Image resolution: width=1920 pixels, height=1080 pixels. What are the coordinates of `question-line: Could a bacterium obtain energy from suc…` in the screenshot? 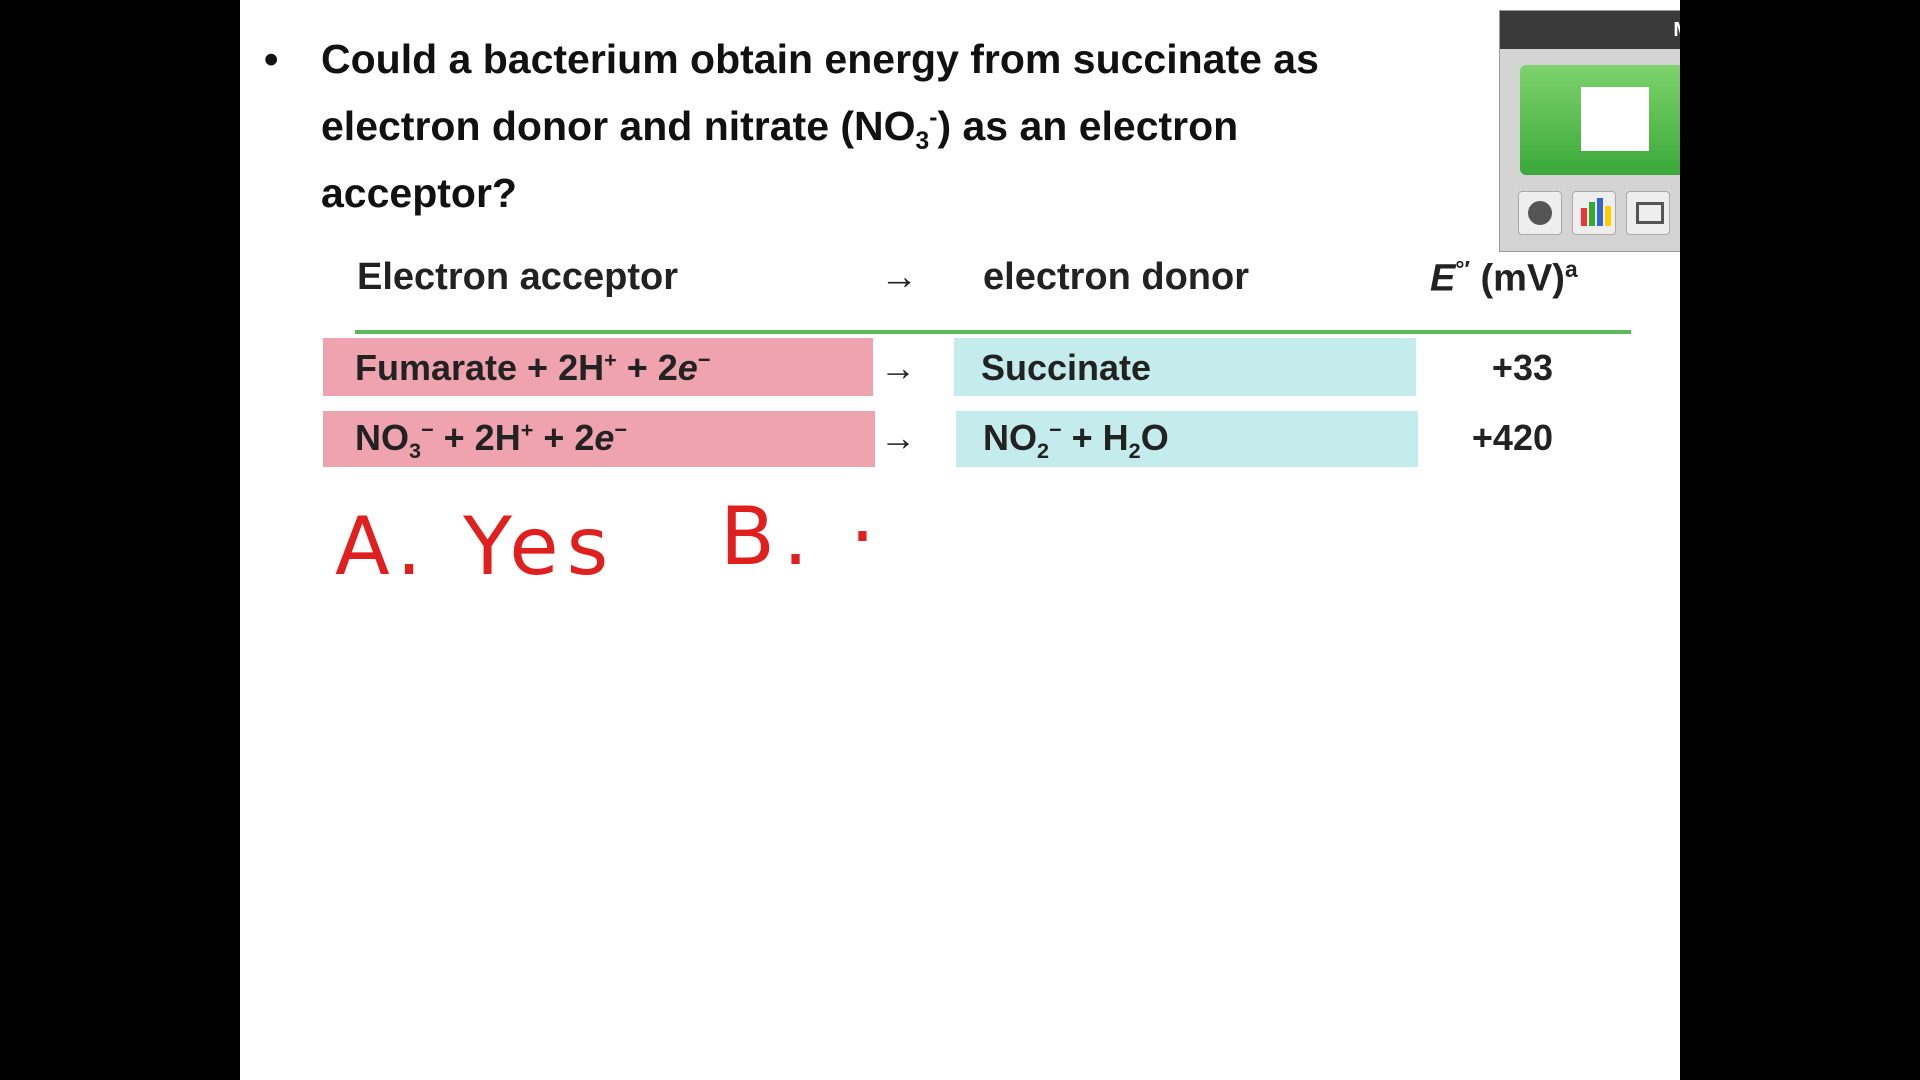 It's located at (820, 59).